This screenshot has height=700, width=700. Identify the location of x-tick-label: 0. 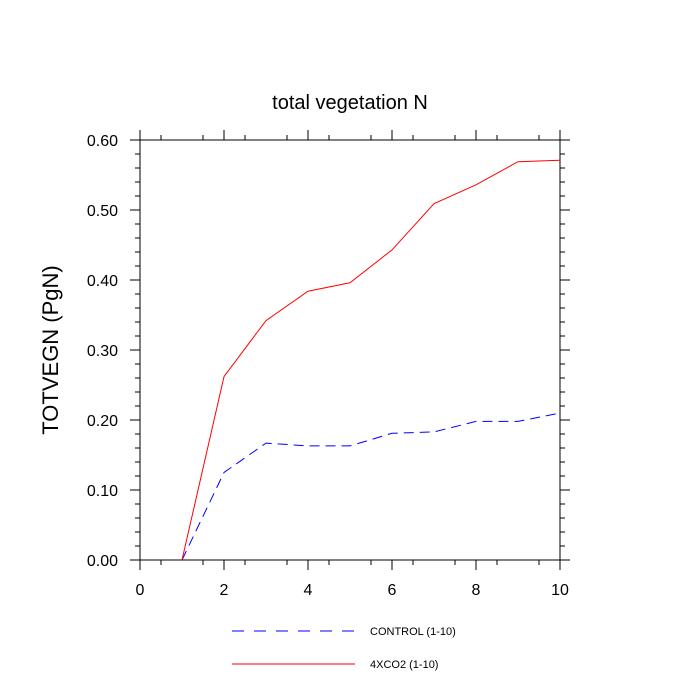
(140, 590).